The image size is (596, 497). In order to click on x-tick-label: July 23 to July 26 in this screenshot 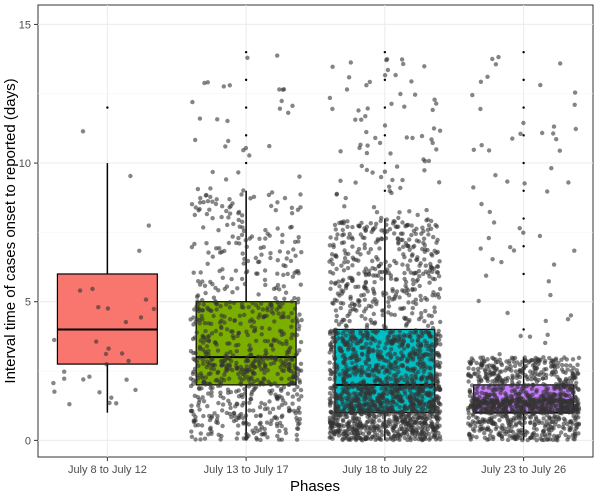, I will do `click(523, 470)`.